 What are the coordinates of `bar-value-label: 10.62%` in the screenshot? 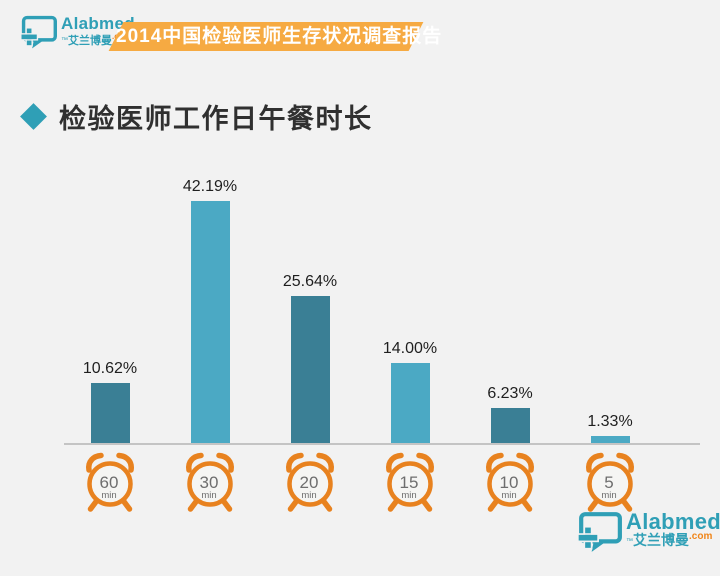 It's located at (110, 368).